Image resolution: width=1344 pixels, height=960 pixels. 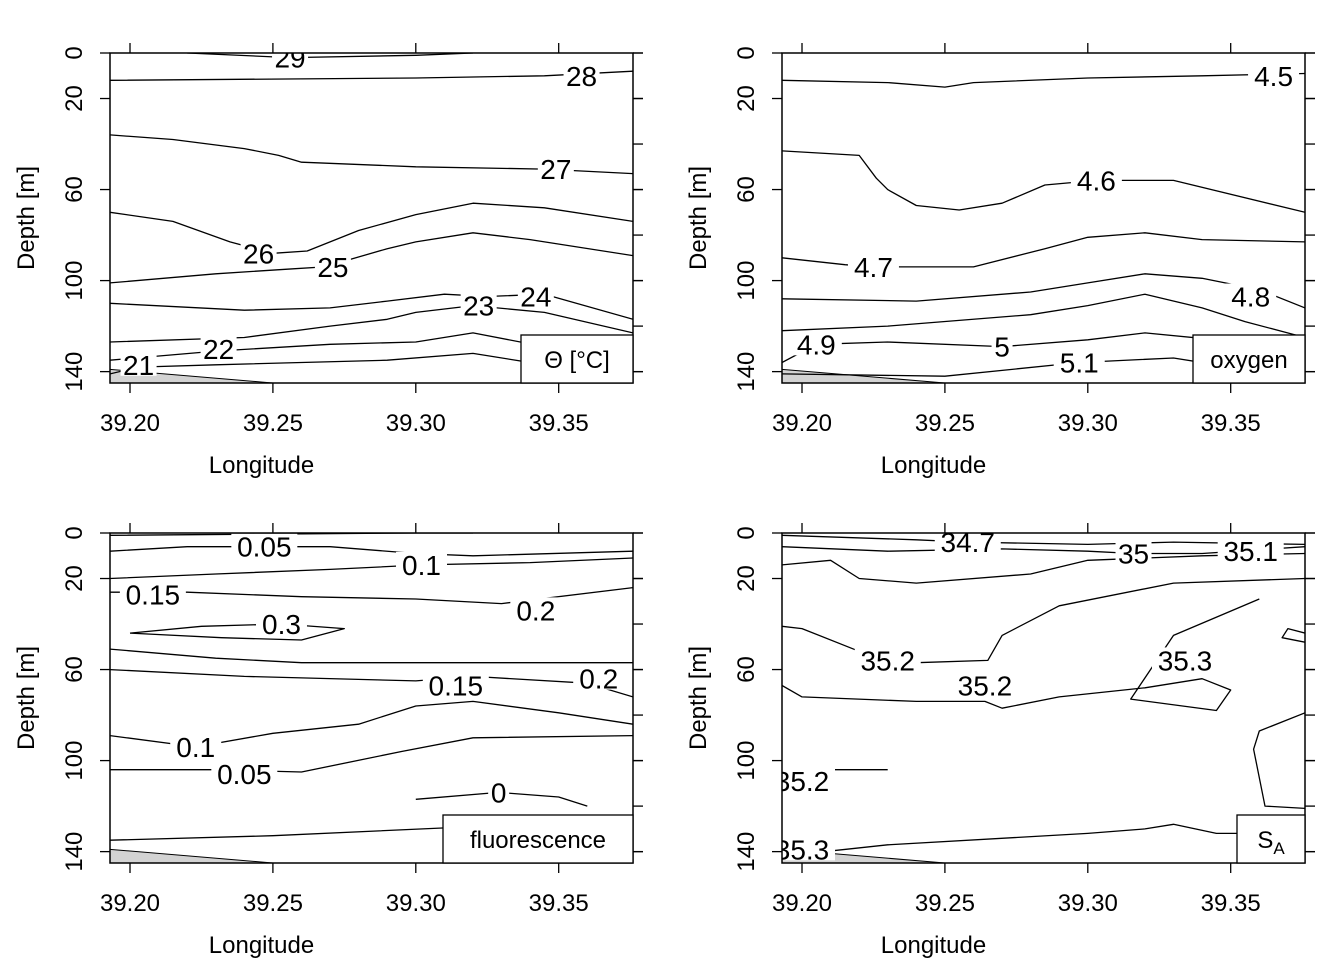 I want to click on y-tick-label: 60, so click(x=74, y=669).